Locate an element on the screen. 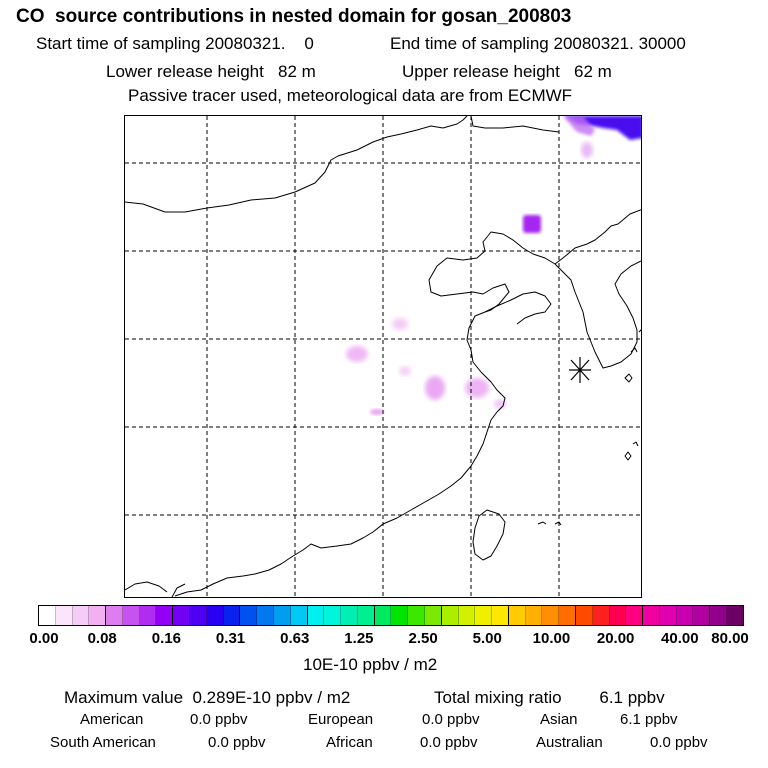 Image resolution: width=768 pixels, height=768 pixels. plume-northeast-halo is located at coordinates (579, 126).